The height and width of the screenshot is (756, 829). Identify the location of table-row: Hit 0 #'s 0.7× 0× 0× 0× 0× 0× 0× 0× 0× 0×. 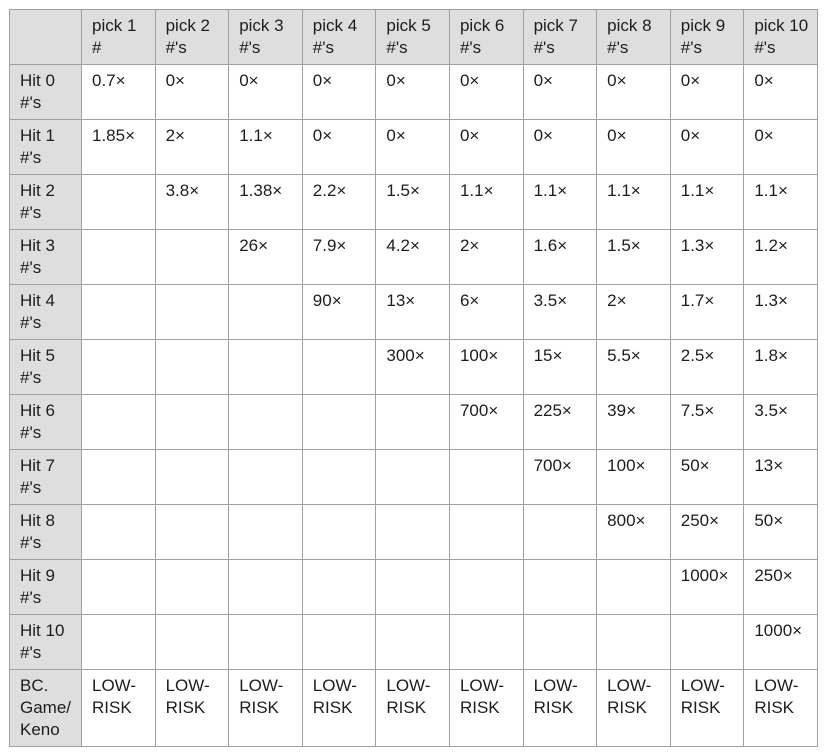
(413, 92).